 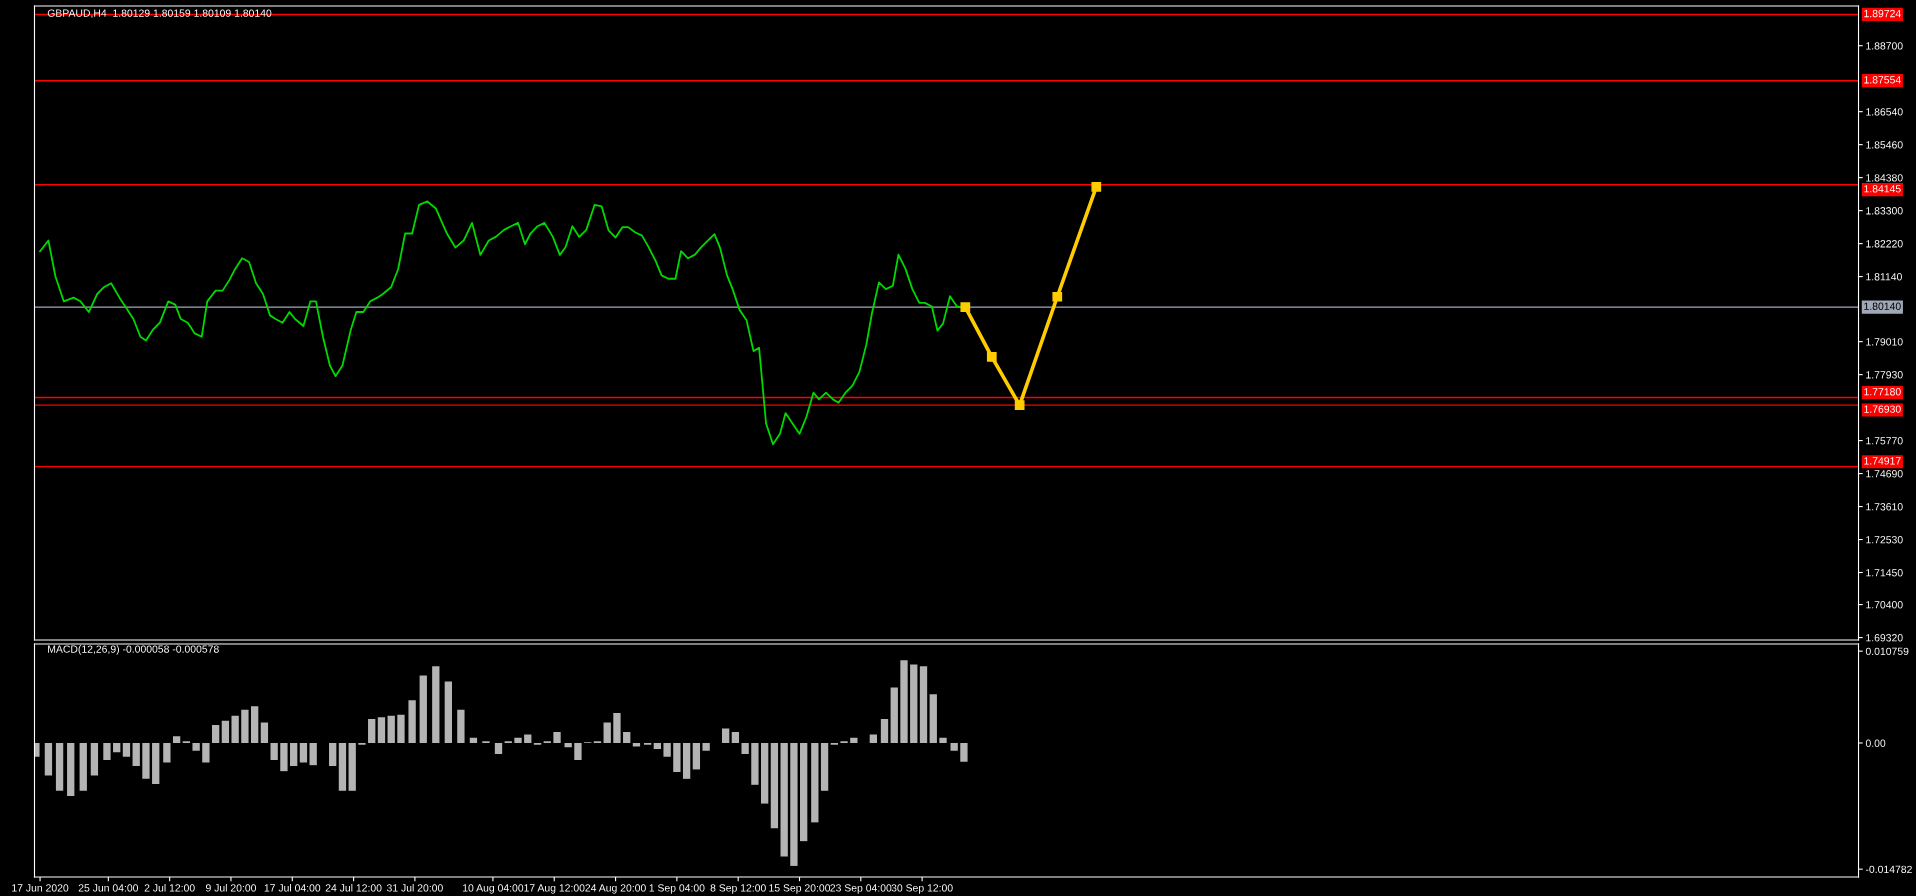 I want to click on x-tick-label: 23 Sep 04:00, so click(x=861, y=889).